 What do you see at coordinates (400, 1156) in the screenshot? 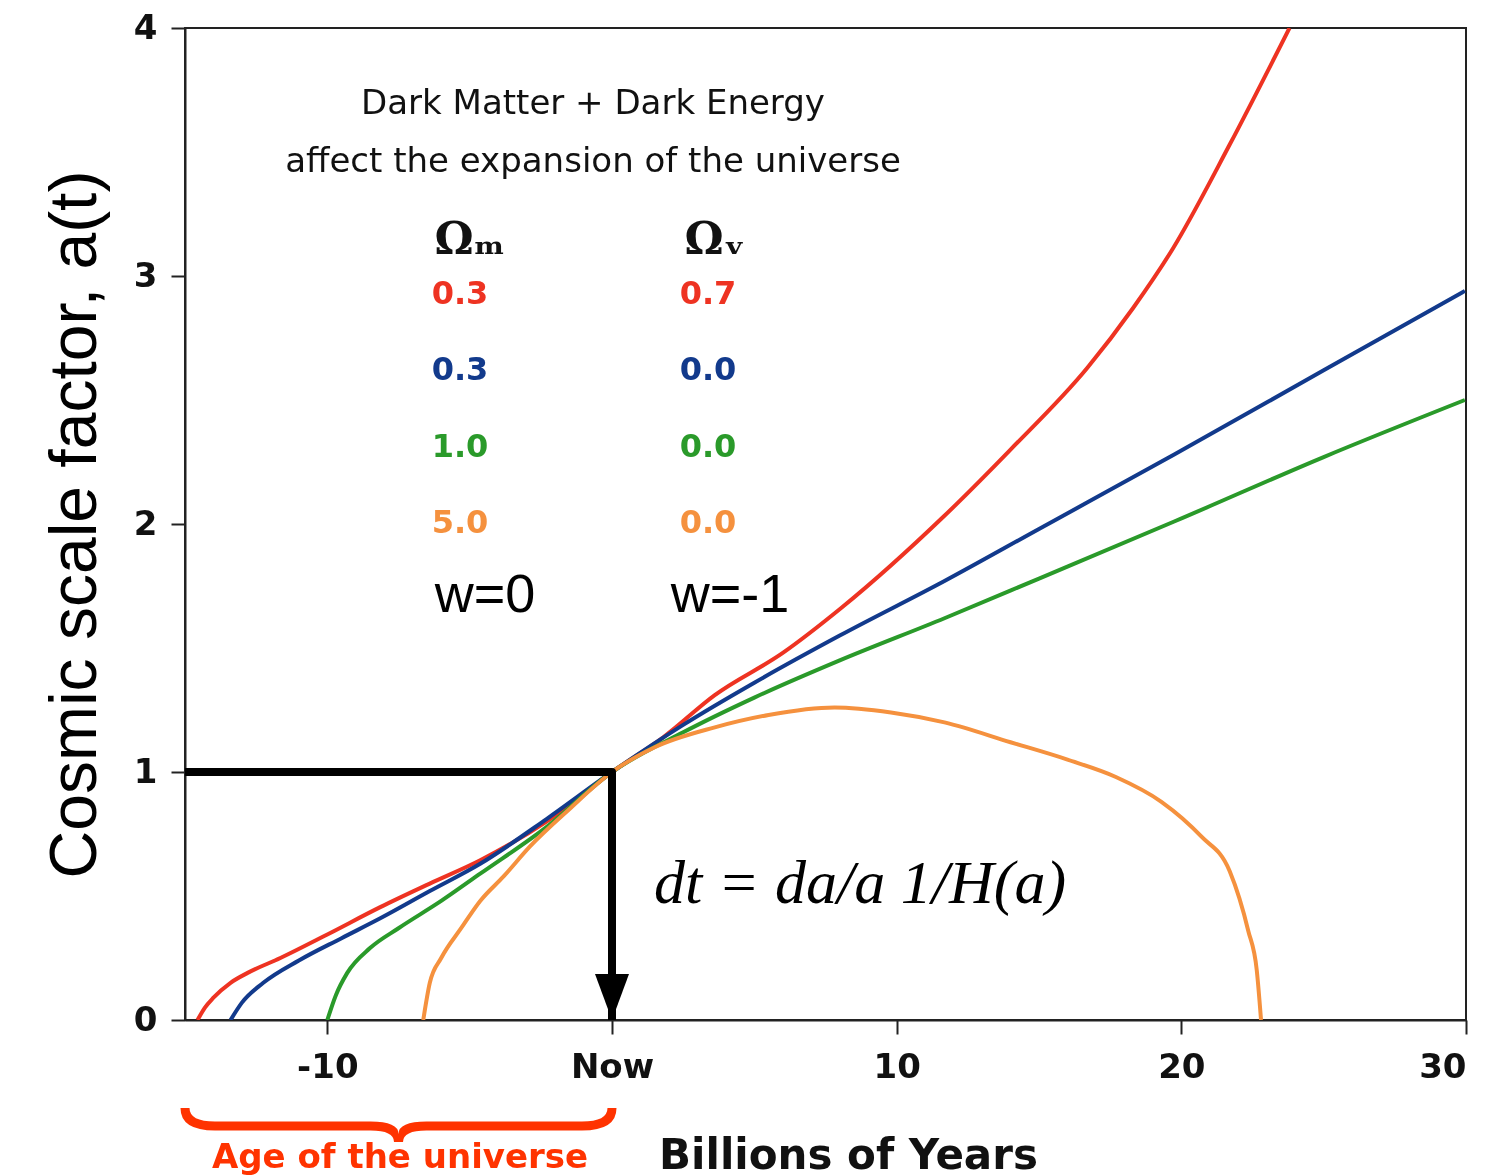
I see `text: Age of the universe` at bounding box center [400, 1156].